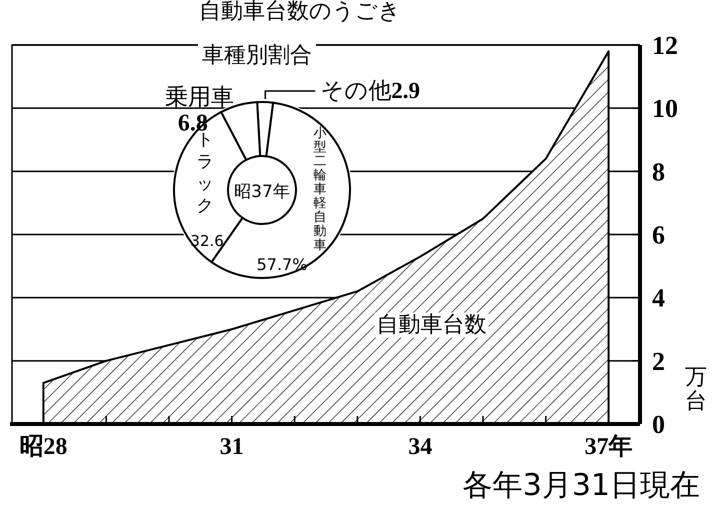 This screenshot has width=712, height=517. I want to click on y-tick-label: 6, so click(658, 235).